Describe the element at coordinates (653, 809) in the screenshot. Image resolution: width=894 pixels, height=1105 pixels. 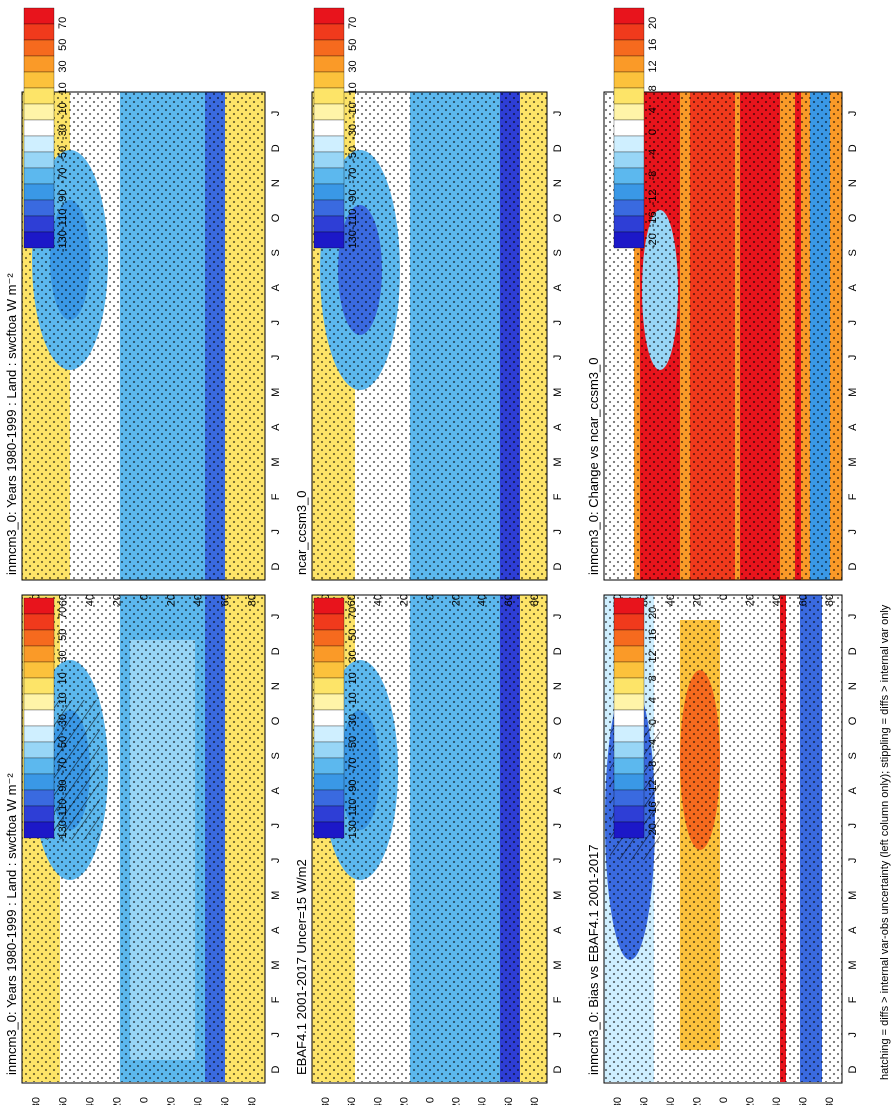
I see `colorbar-label: -16` at that location.